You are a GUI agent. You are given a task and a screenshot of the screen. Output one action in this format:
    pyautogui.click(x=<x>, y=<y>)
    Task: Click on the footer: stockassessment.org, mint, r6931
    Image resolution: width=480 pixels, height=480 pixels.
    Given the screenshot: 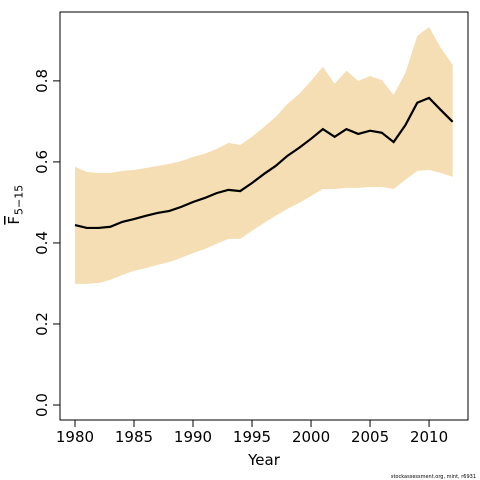 What is the action you would take?
    pyautogui.click(x=433, y=477)
    